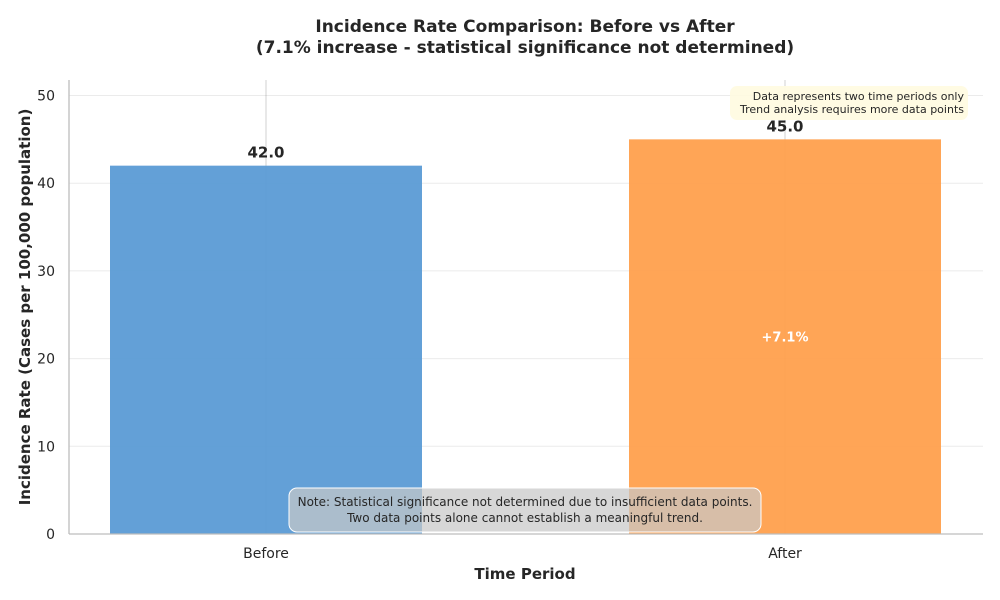 The width and height of the screenshot is (1000, 600). I want to click on x-tick-label: Before, so click(266, 554).